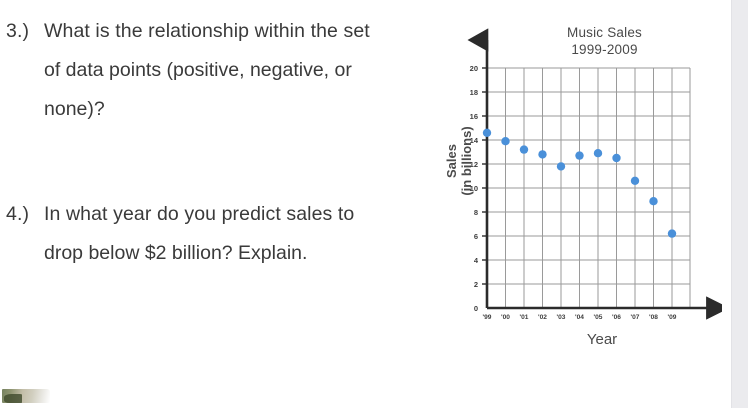  Describe the element at coordinates (672, 317) in the screenshot. I see `x-tick-label-09: '09` at that location.